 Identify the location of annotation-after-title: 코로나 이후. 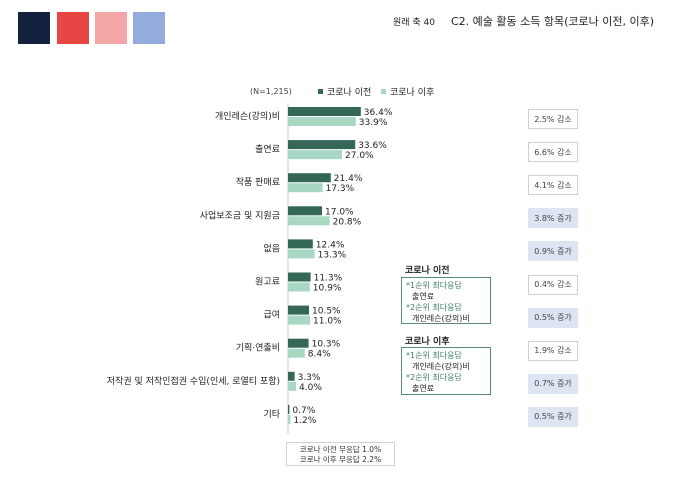
(427, 342).